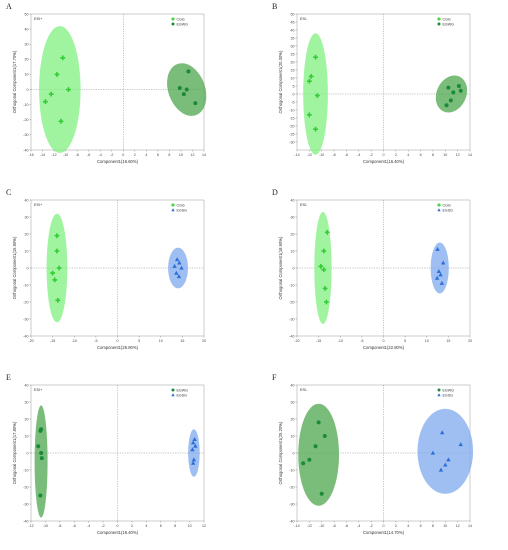 This screenshot has height=550, width=508. I want to click on y-tick-label: 50, so click(27, 14).